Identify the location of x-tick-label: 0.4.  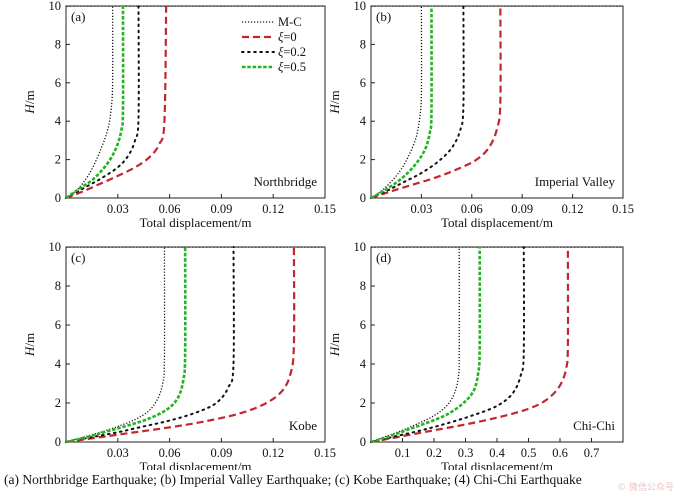
(497, 453).